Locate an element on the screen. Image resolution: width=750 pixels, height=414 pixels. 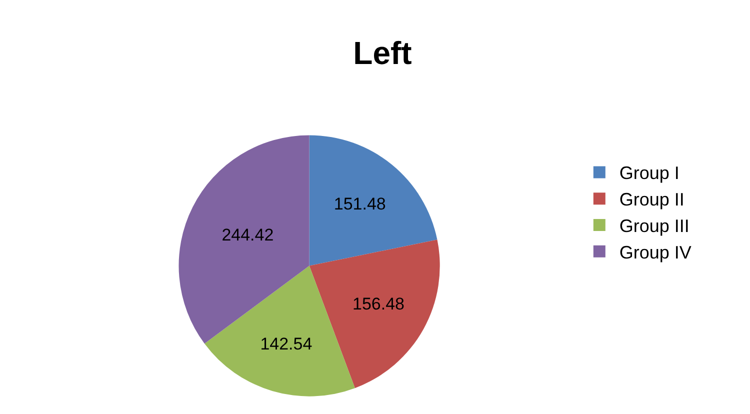
data-label: 142.54 is located at coordinates (286, 344).